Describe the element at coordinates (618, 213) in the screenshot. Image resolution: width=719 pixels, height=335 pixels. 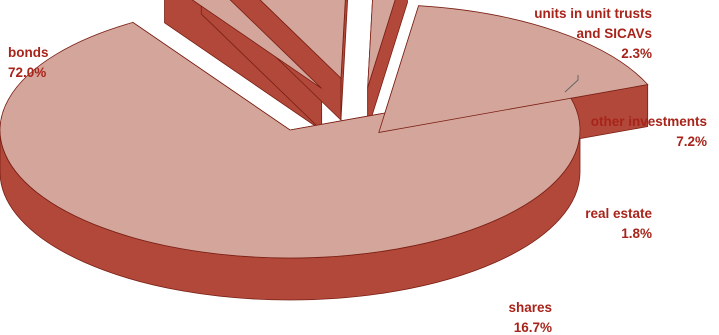
I see `label-text: real estate` at that location.